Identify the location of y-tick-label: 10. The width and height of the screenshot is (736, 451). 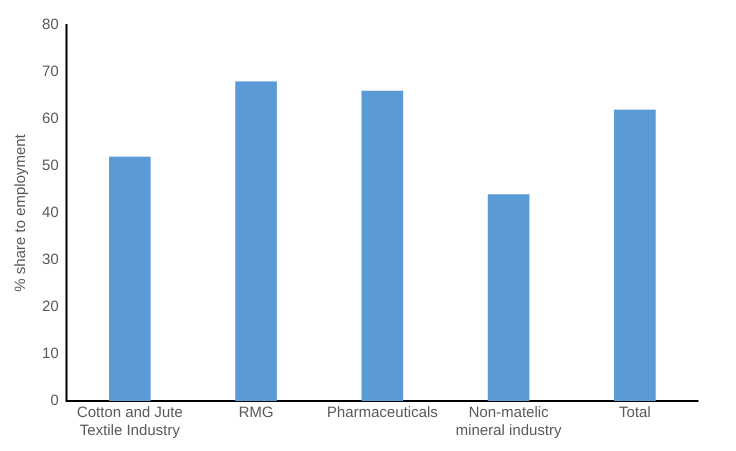
(50, 353).